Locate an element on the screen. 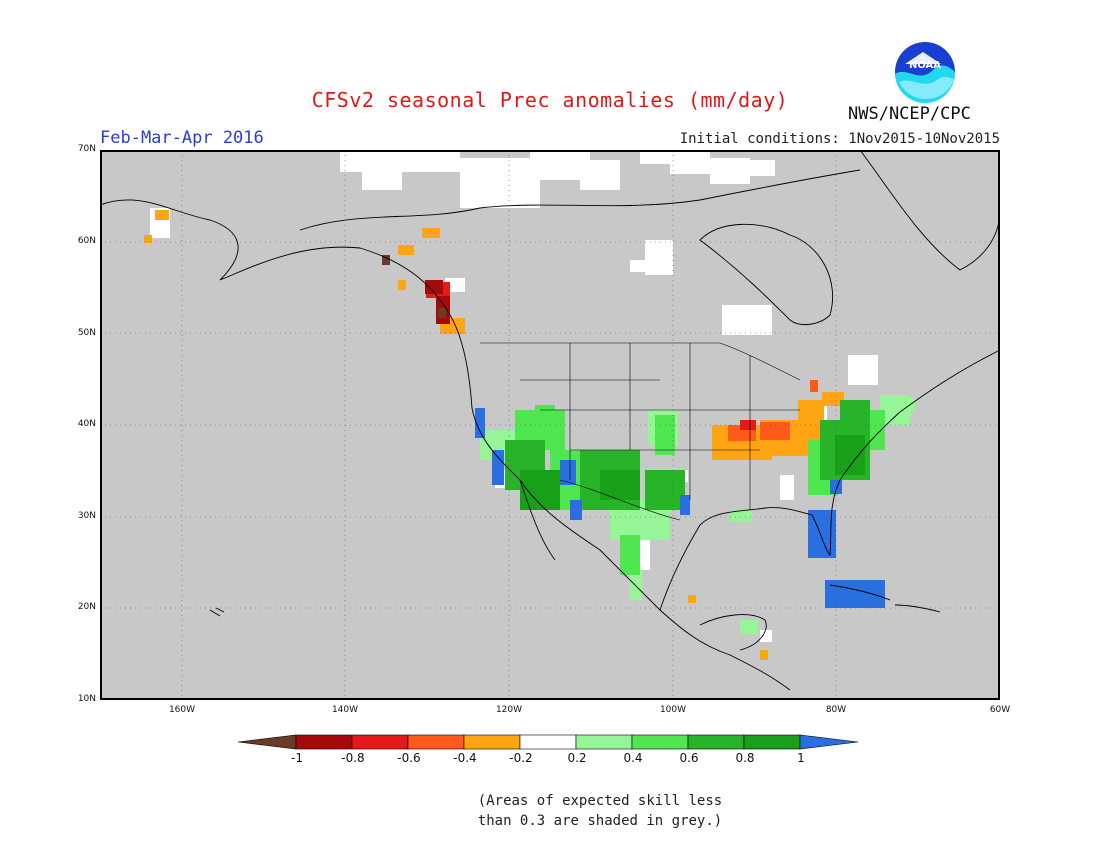 Image resolution: width=1100 pixels, height=850 pixels. lon-label: 160W is located at coordinates (182, 710).